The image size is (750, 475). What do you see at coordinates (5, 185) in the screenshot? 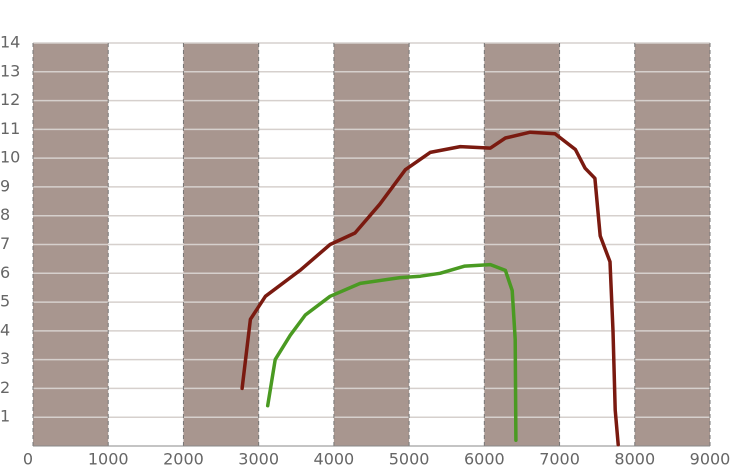
I see `y-tick-label: 9` at bounding box center [5, 185].